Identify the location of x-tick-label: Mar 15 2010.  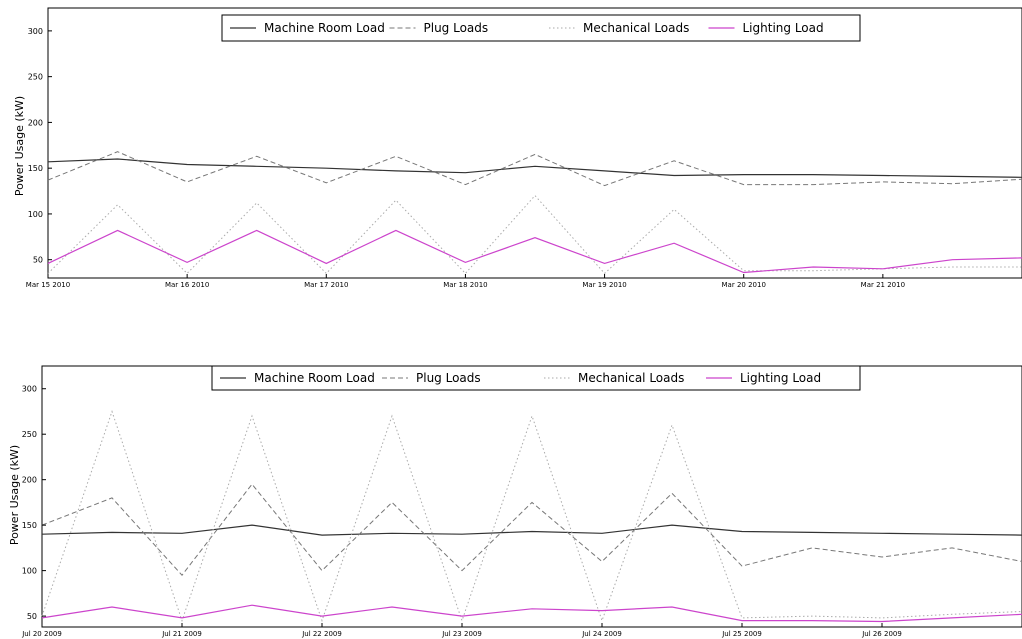
(48, 285).